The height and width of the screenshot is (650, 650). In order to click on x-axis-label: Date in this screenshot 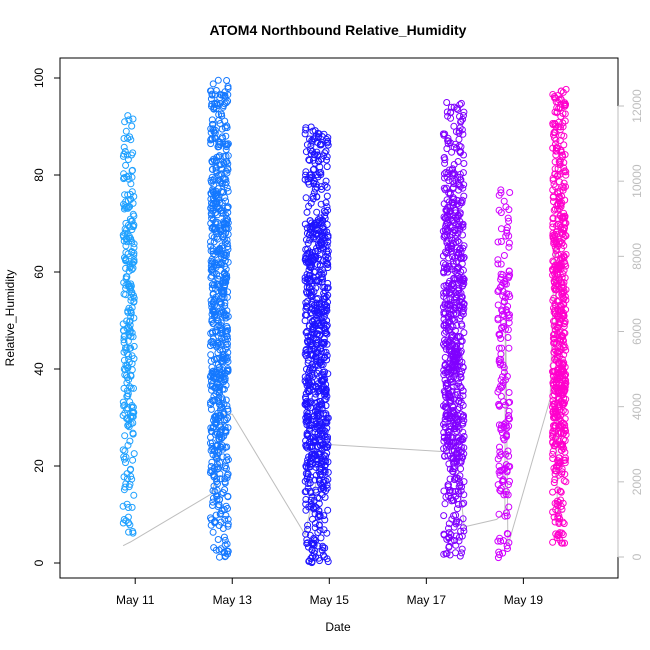, I will do `click(338, 627)`.